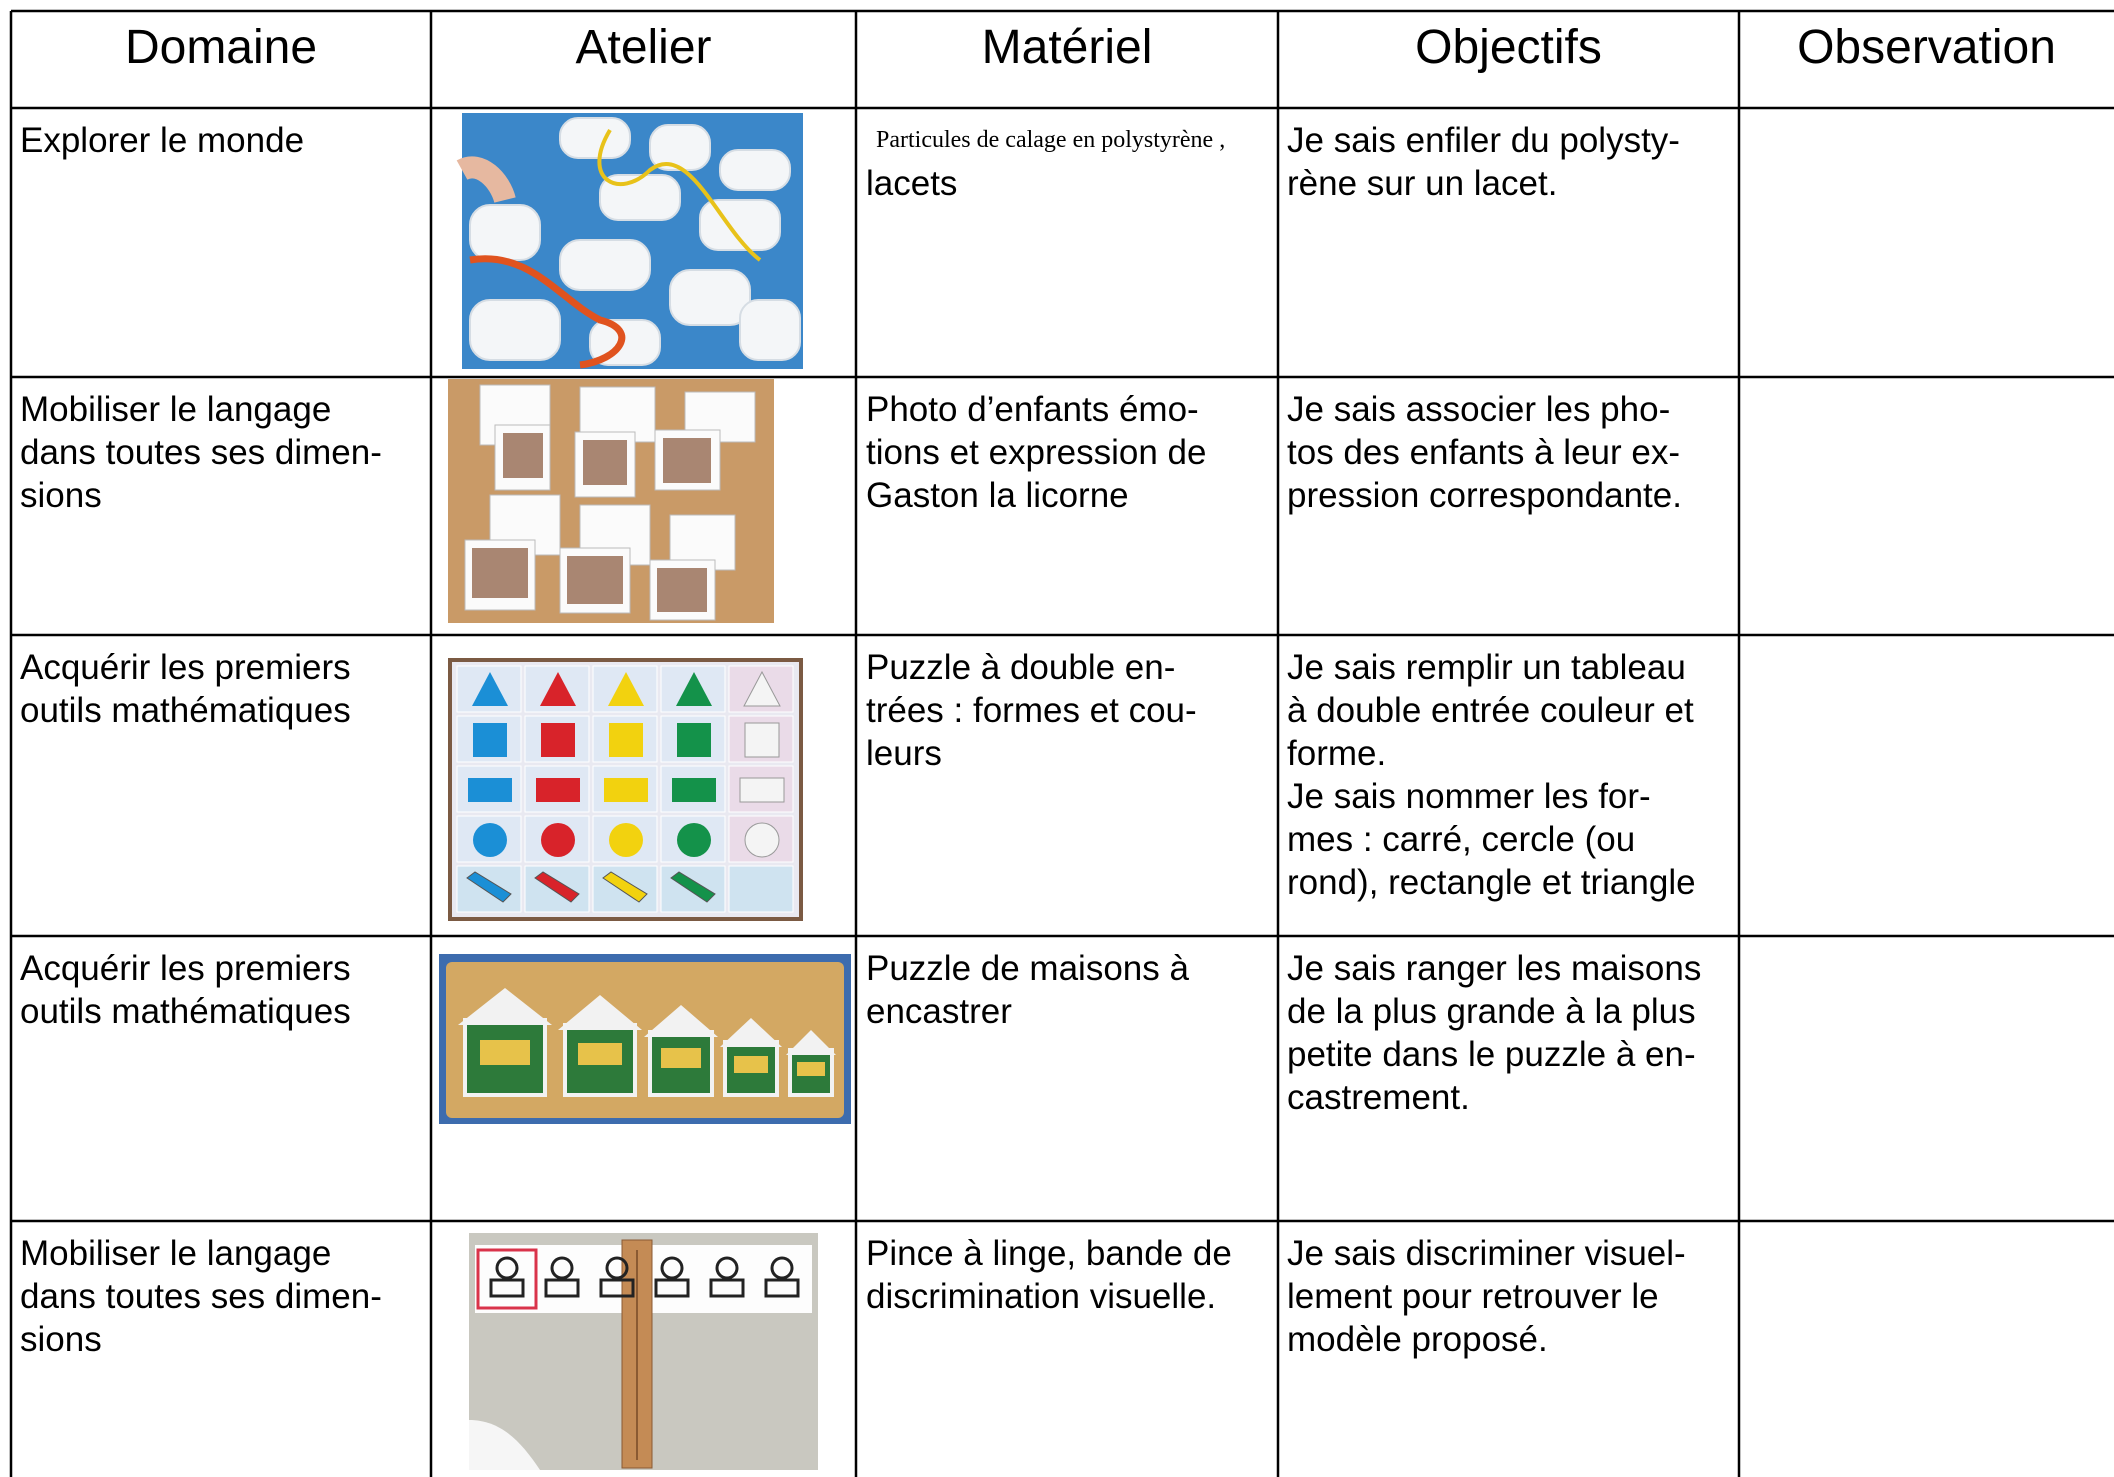  What do you see at coordinates (643, 47) in the screenshot?
I see `header-cell: Atelier` at bounding box center [643, 47].